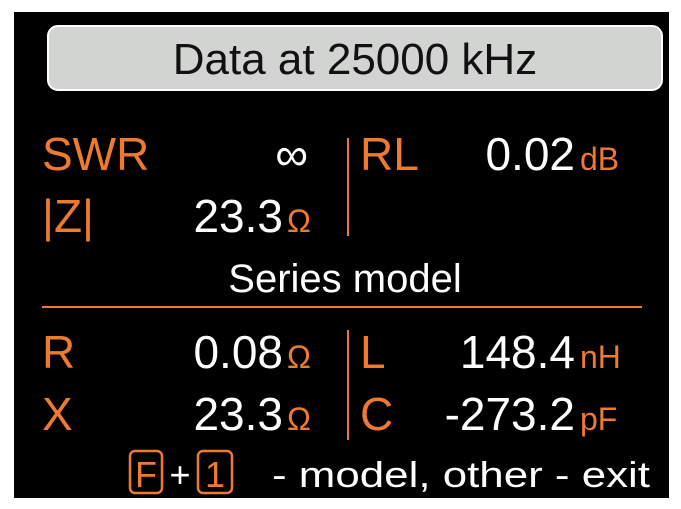 This screenshot has height=509, width=681. I want to click on value: 0.02, so click(530, 154).